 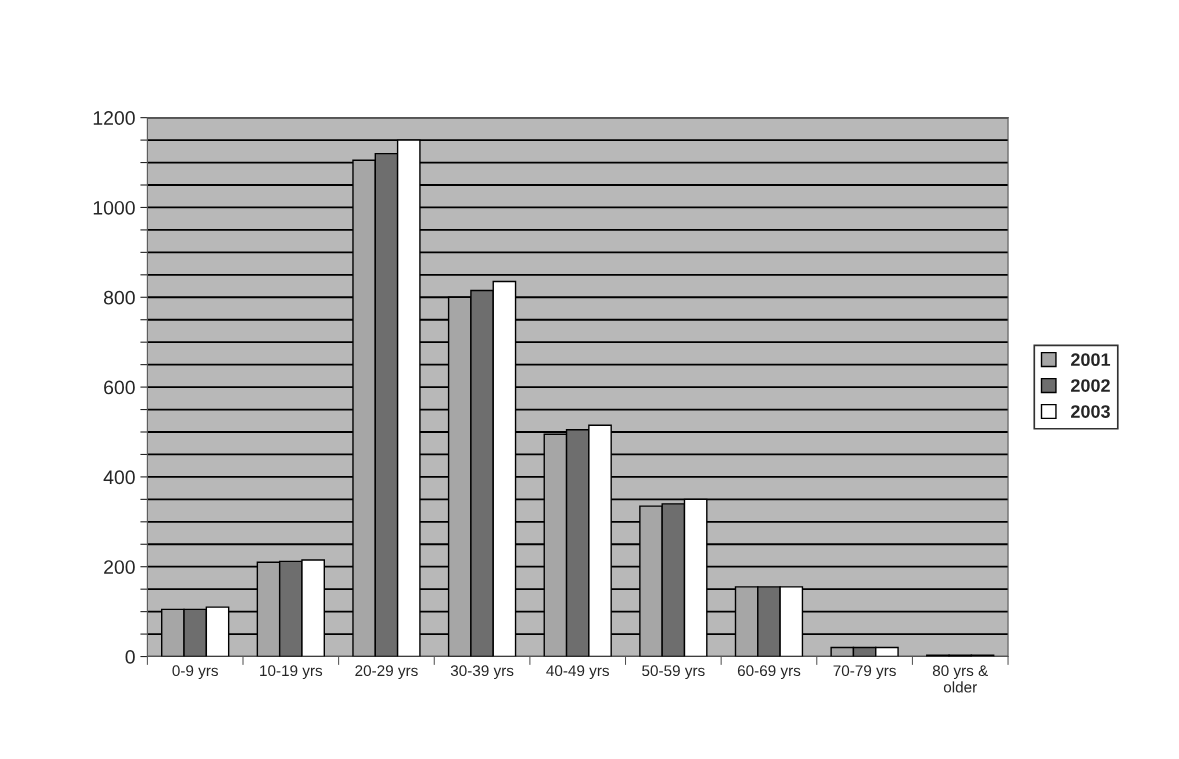 I want to click on y-tick-label: 400, so click(x=119, y=477).